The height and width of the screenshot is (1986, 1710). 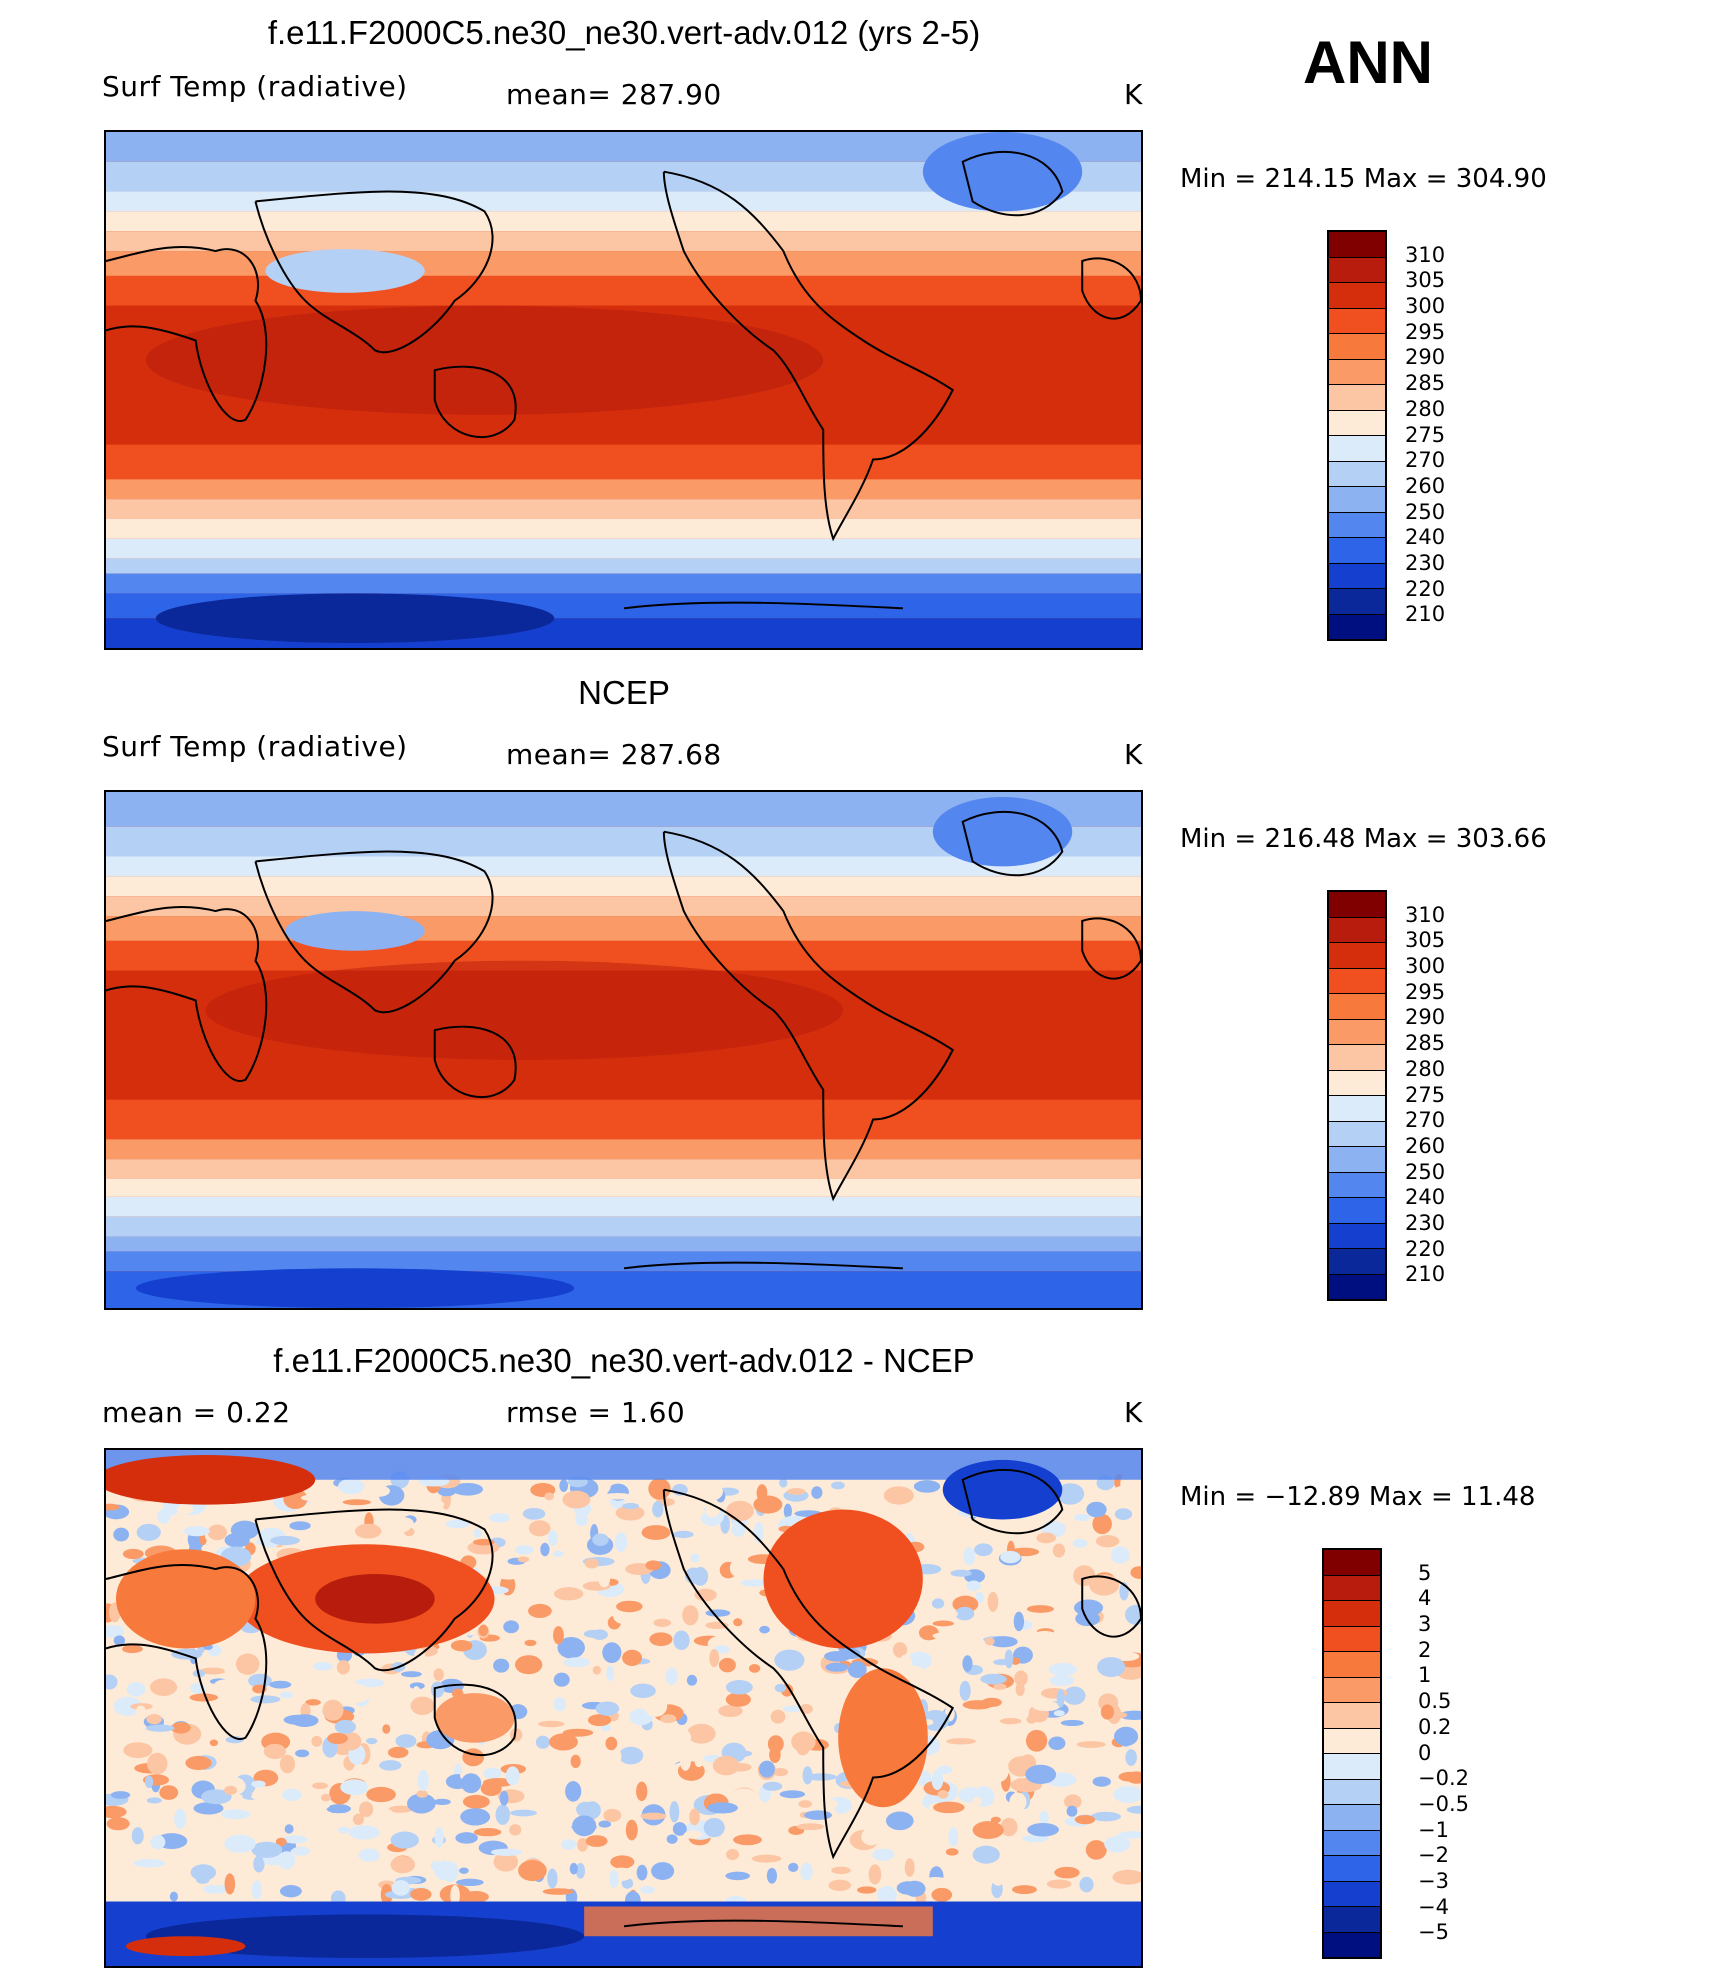 What do you see at coordinates (1363, 179) in the screenshot?
I see `panel1-minmax: Min = 214.15 Max = 304.90` at bounding box center [1363, 179].